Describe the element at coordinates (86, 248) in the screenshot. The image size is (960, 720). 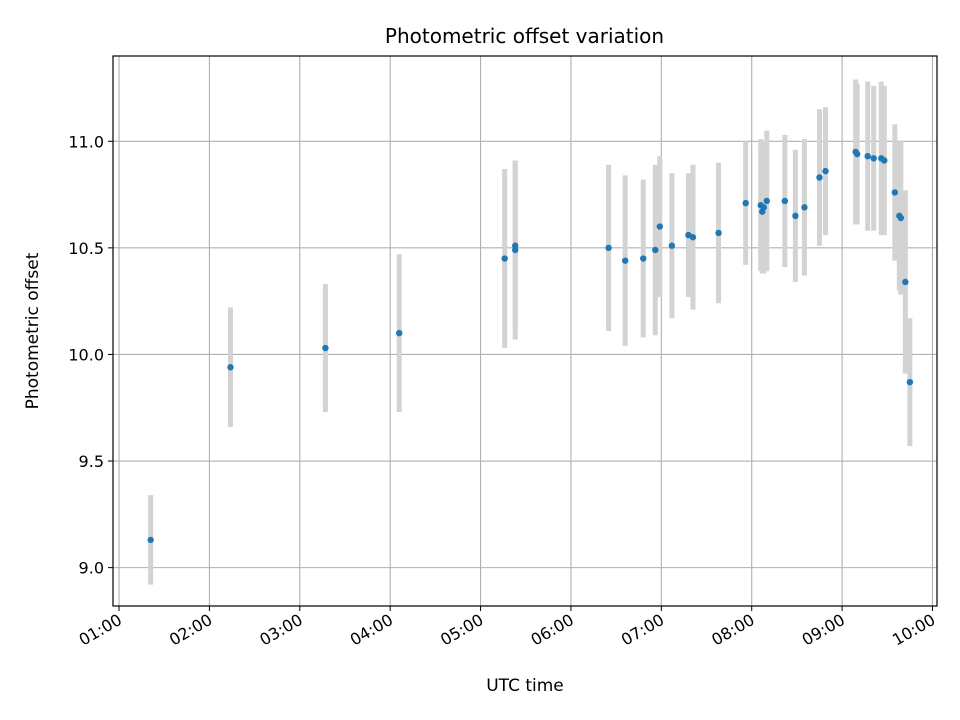
I see `y-tick-label-3: 10.5` at that location.